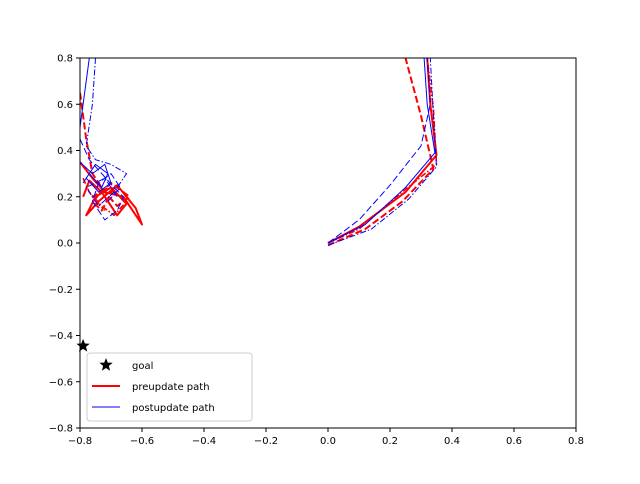 The image size is (640, 484). Describe the element at coordinates (65, 197) in the screenshot. I see `y-tick-label: 0.2` at that location.